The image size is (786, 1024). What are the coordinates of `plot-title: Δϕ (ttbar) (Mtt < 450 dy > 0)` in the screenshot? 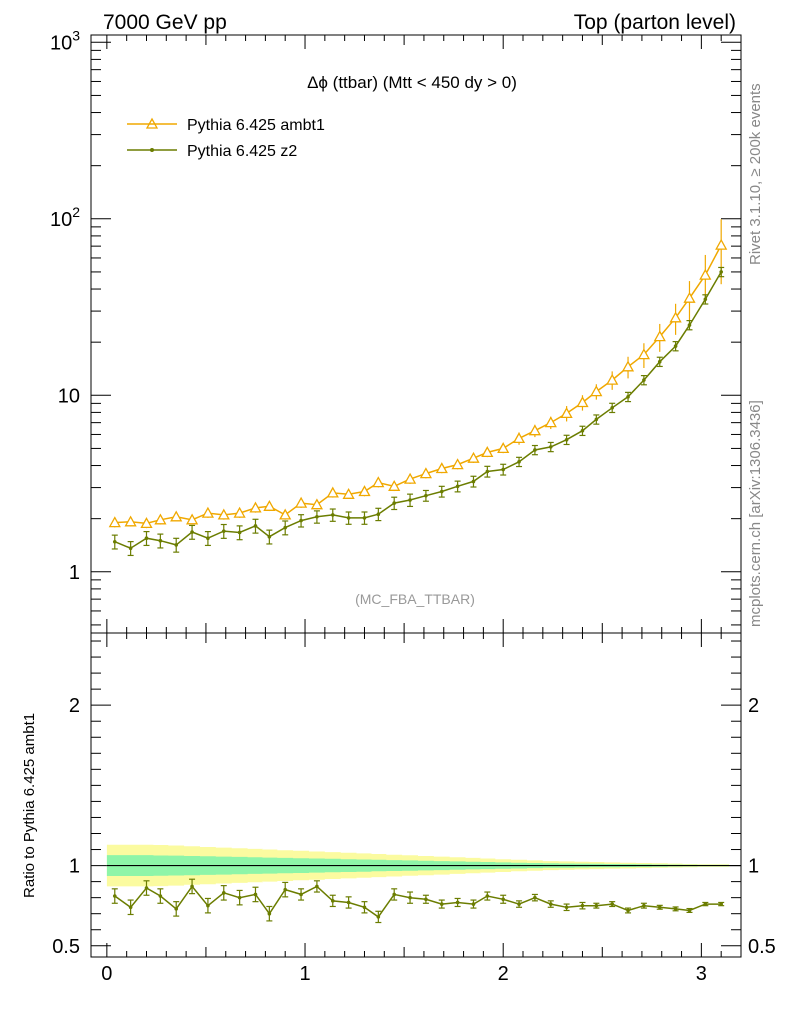 It's located at (412, 82).